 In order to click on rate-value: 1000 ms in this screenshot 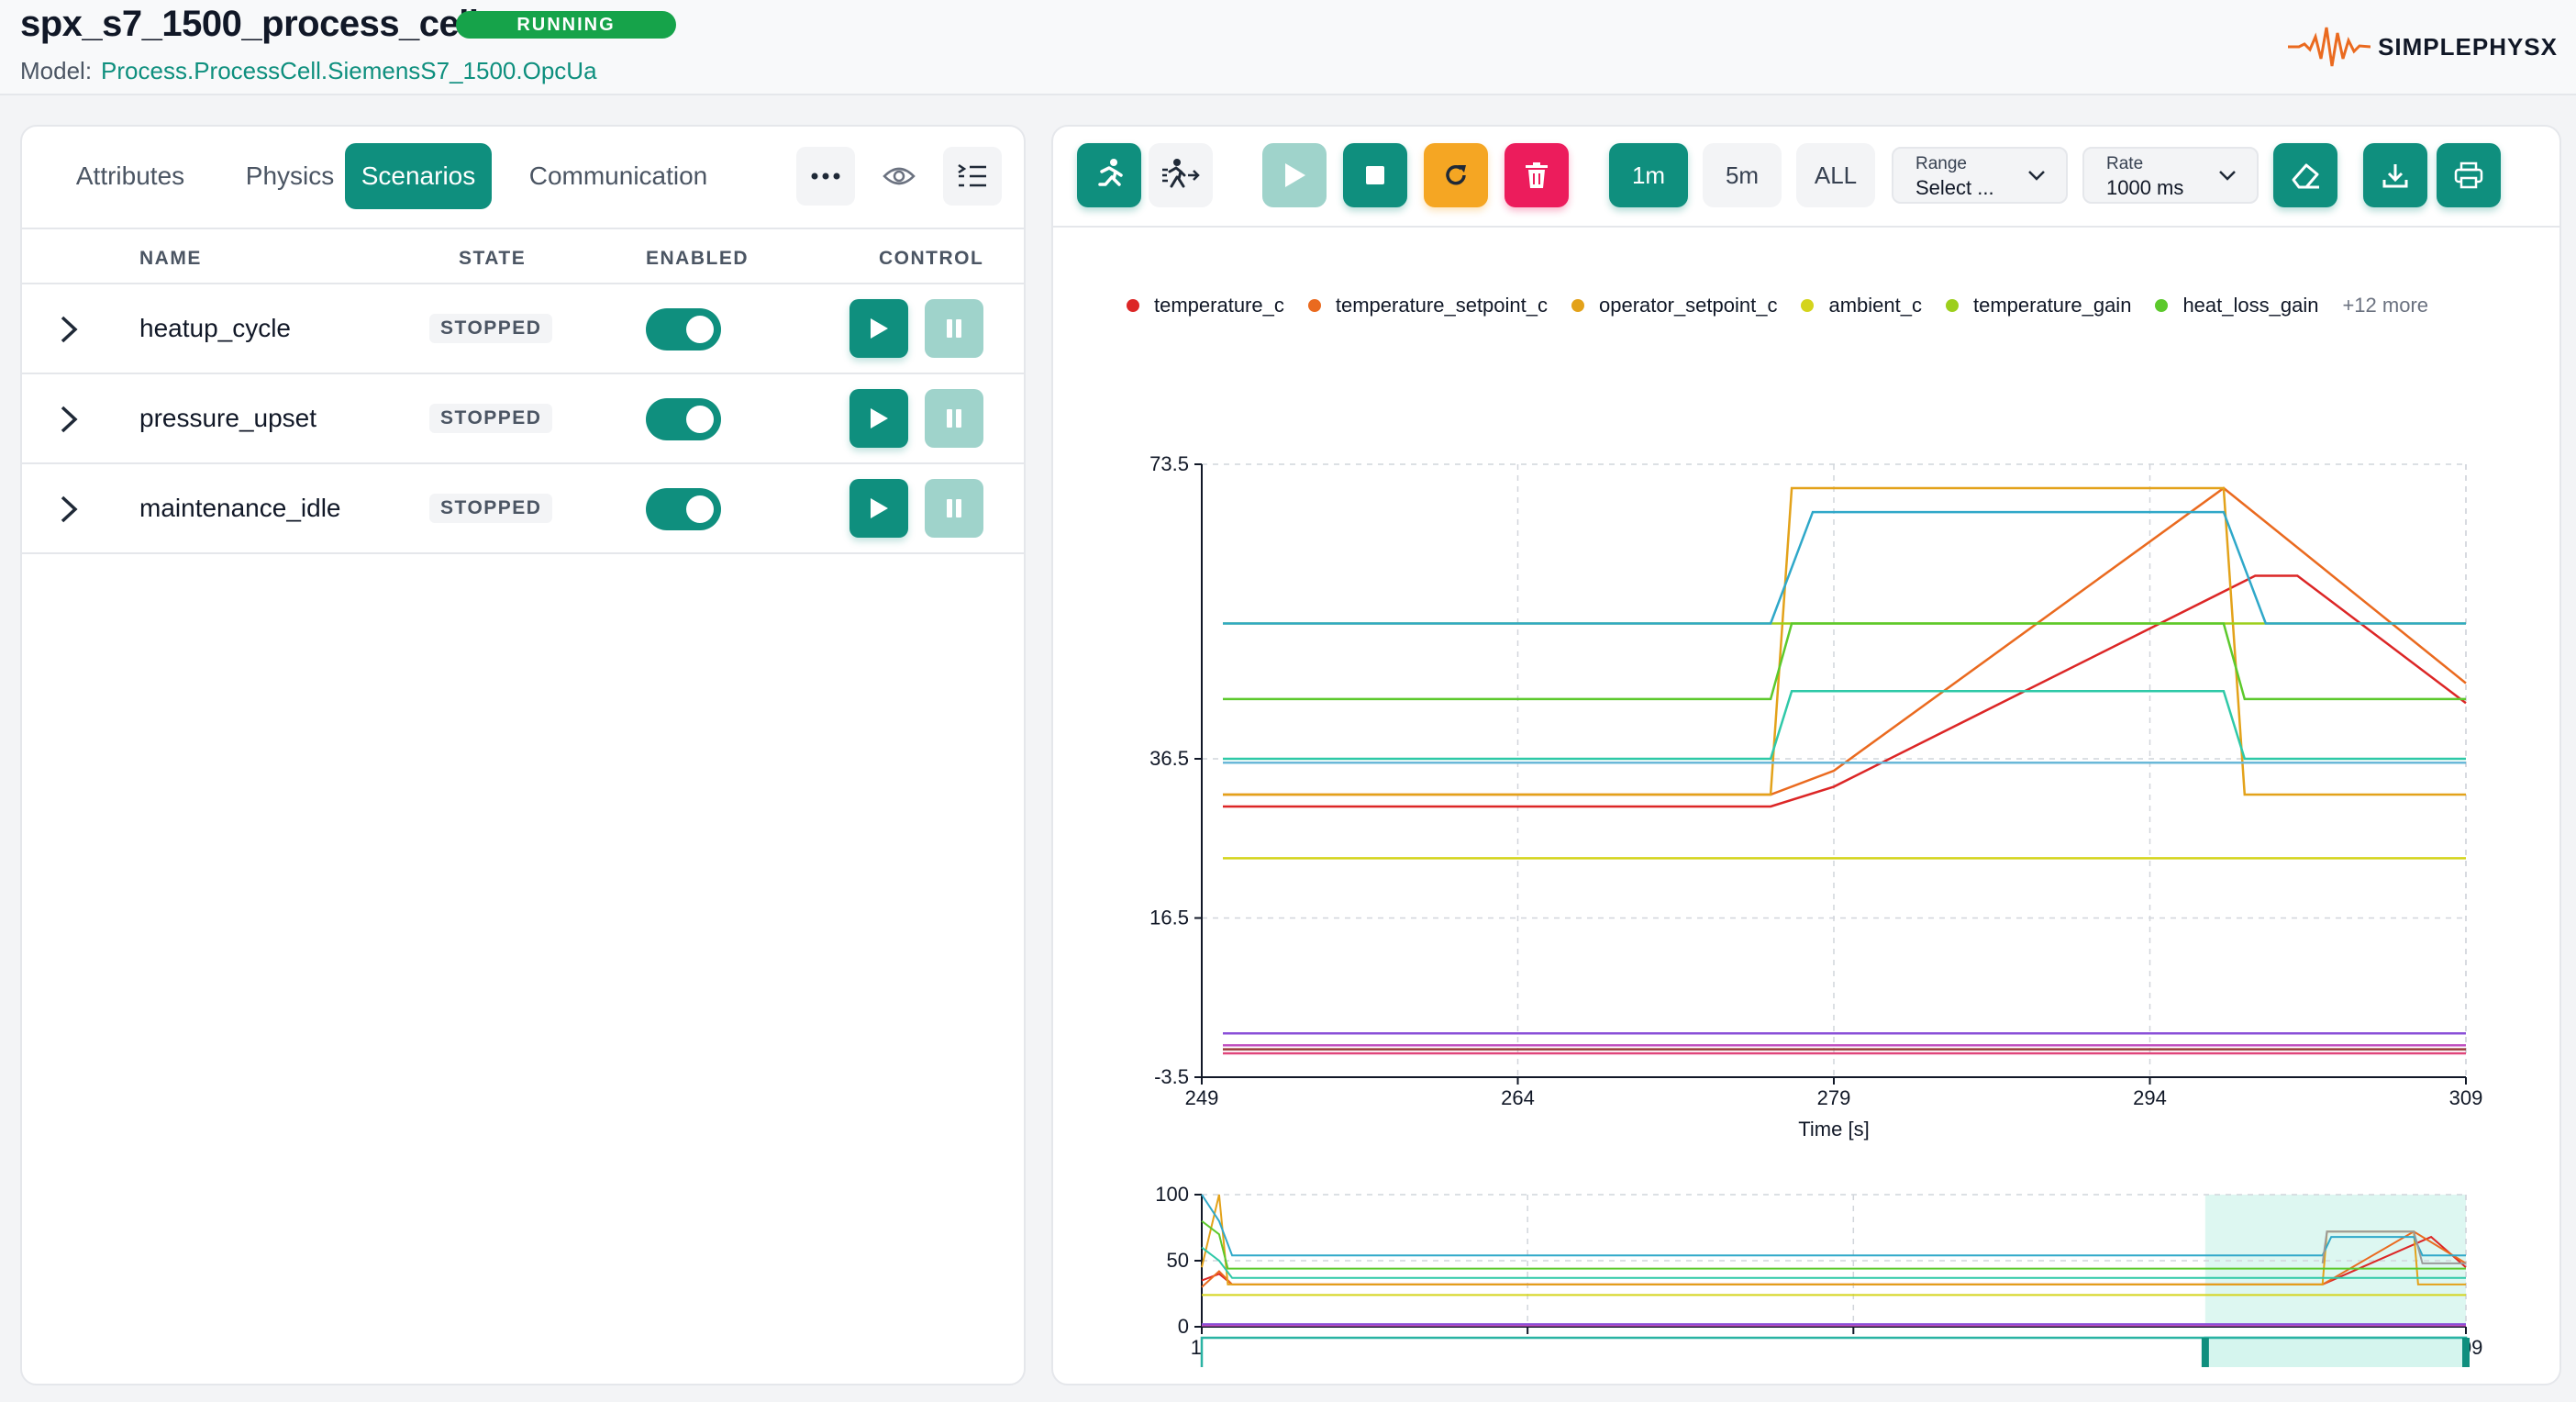, I will do `click(2145, 187)`.